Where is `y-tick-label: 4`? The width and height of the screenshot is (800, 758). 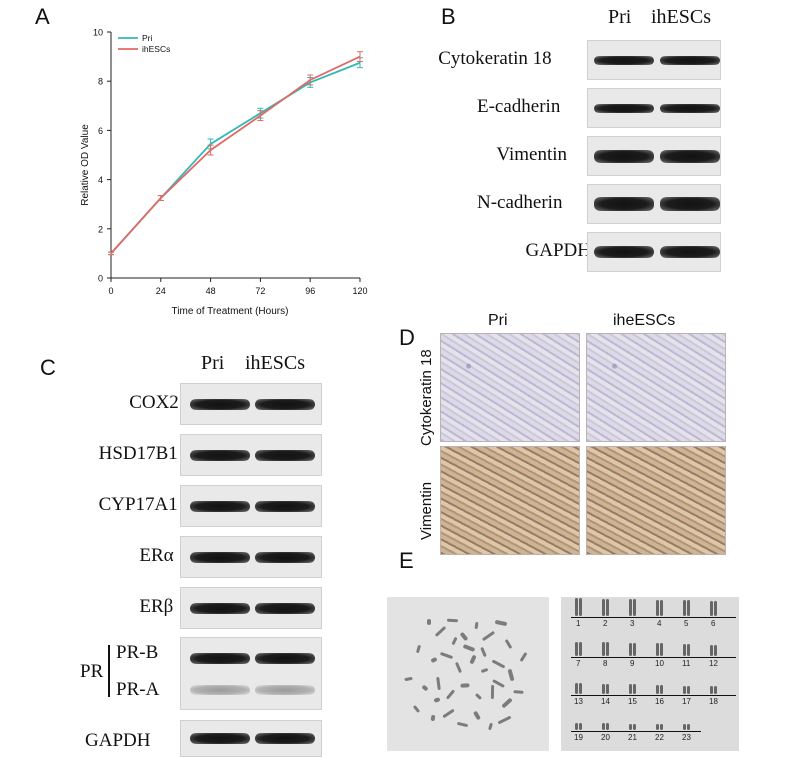
y-tick-label: 4 is located at coordinates (100, 180).